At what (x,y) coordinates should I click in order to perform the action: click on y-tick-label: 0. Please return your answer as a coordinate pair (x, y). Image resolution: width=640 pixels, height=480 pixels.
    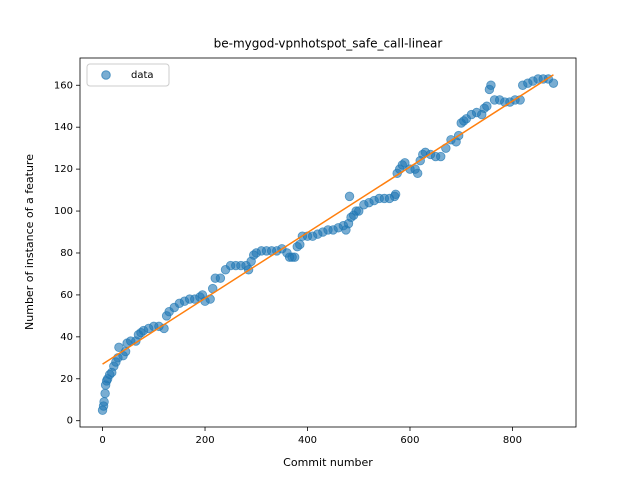
    Looking at the image, I should click on (70, 421).